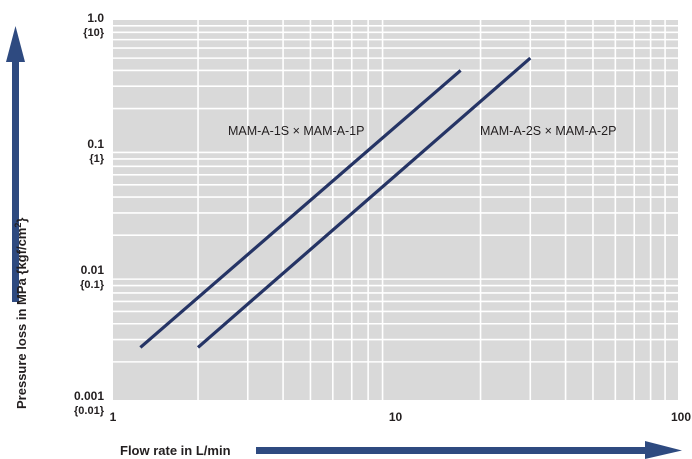 The height and width of the screenshot is (459, 692). What do you see at coordinates (89, 411) in the screenshot?
I see `y-tick-sublabel: {0.01}` at bounding box center [89, 411].